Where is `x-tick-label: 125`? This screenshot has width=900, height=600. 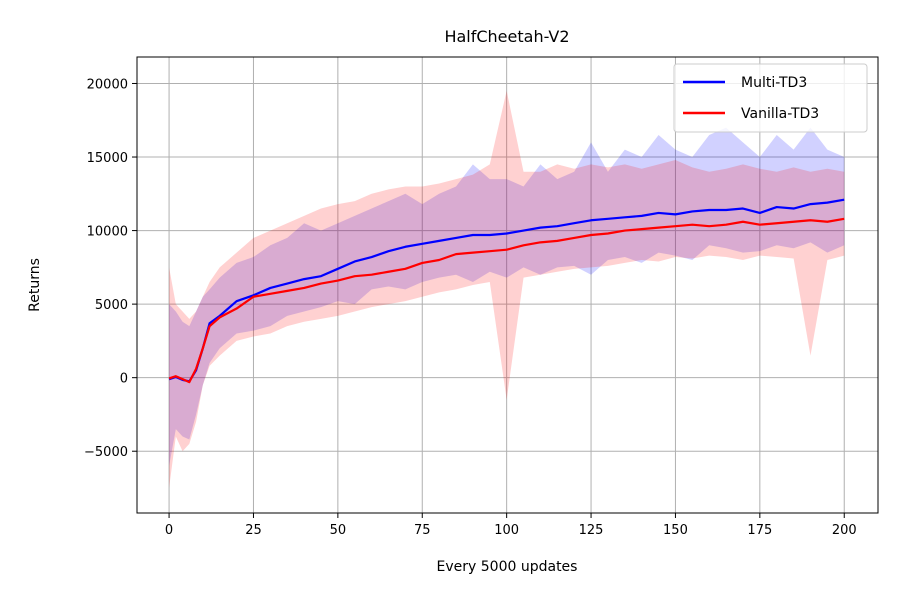
x-tick-label: 125 is located at coordinates (591, 530).